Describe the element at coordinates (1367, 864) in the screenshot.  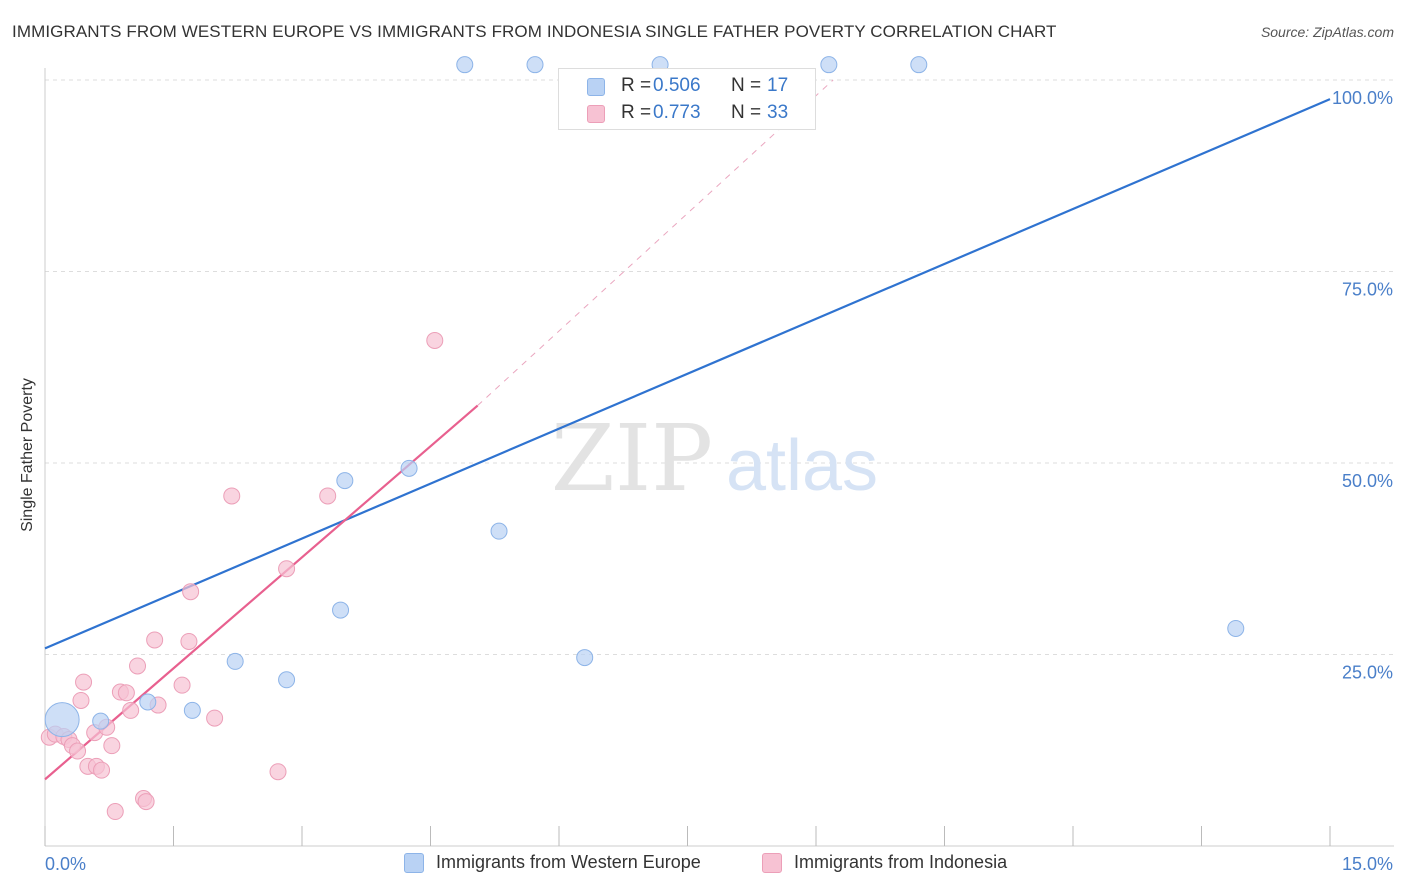
I see `x-tick-label: 15.0%` at that location.